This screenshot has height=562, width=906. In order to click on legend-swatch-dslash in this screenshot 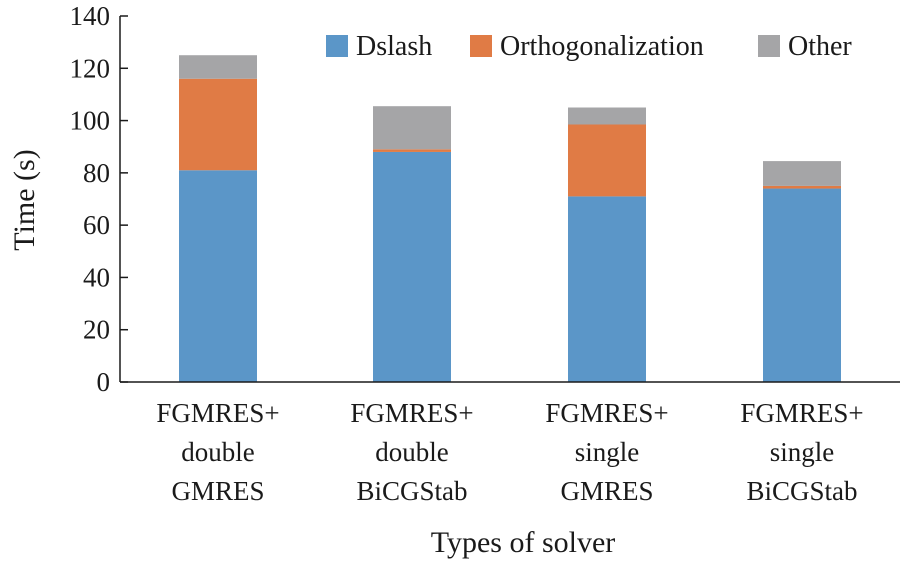, I will do `click(337, 46)`.